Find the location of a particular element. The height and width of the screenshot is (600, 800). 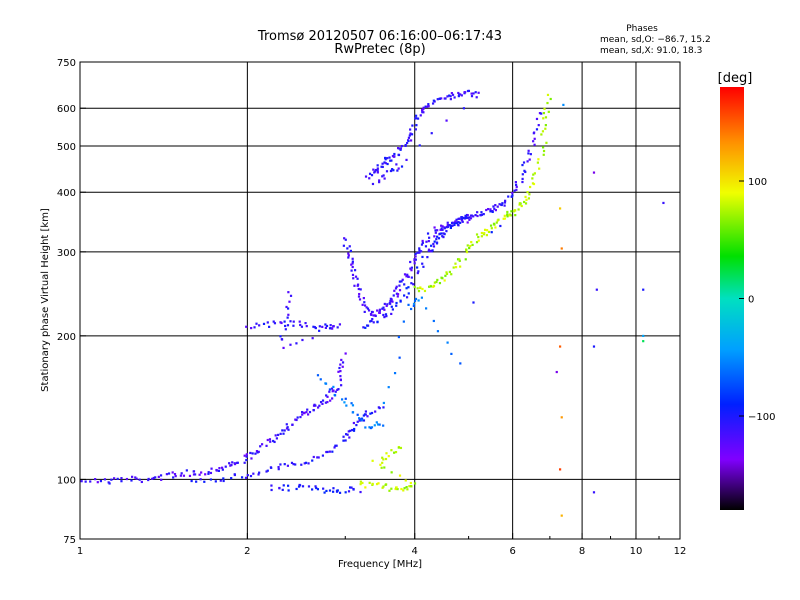

x-tick-label: 4 is located at coordinates (415, 551).